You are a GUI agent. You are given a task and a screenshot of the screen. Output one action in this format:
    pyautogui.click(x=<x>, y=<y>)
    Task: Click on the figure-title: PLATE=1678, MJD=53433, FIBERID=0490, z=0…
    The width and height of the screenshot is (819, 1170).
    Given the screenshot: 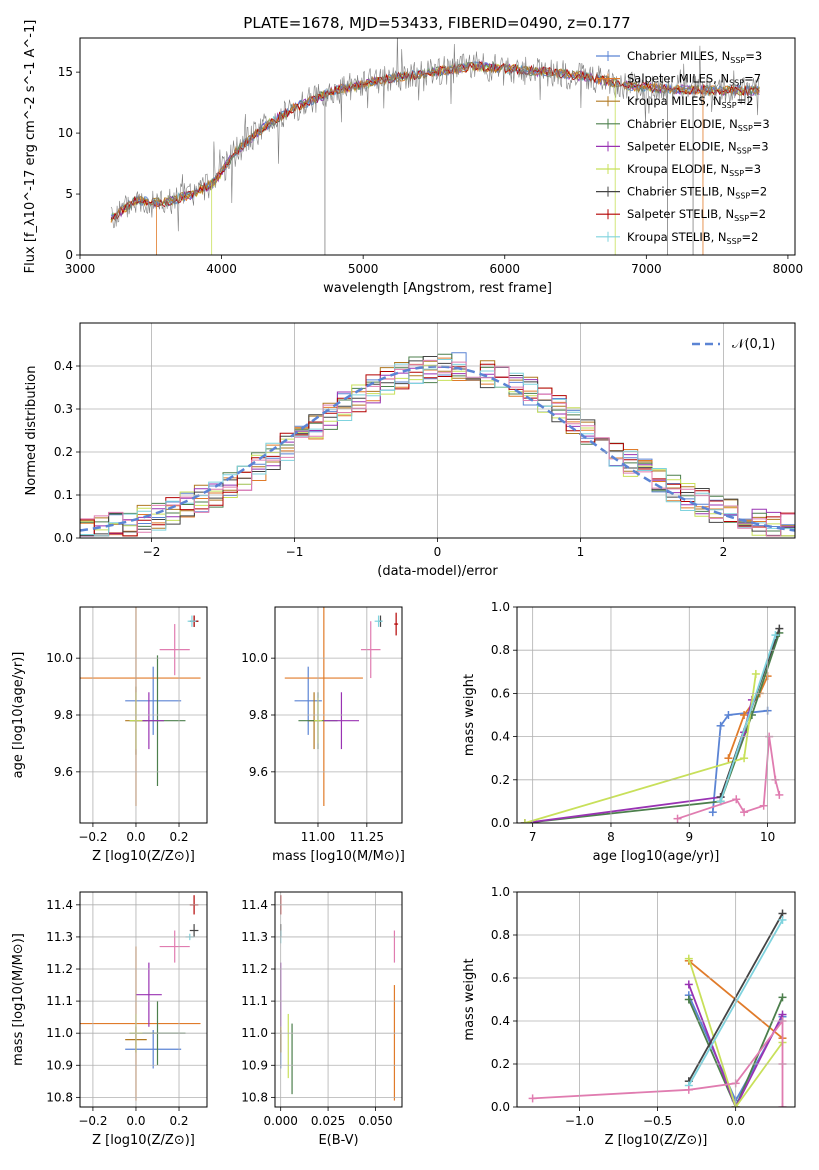 What is the action you would take?
    pyautogui.click(x=436, y=23)
    